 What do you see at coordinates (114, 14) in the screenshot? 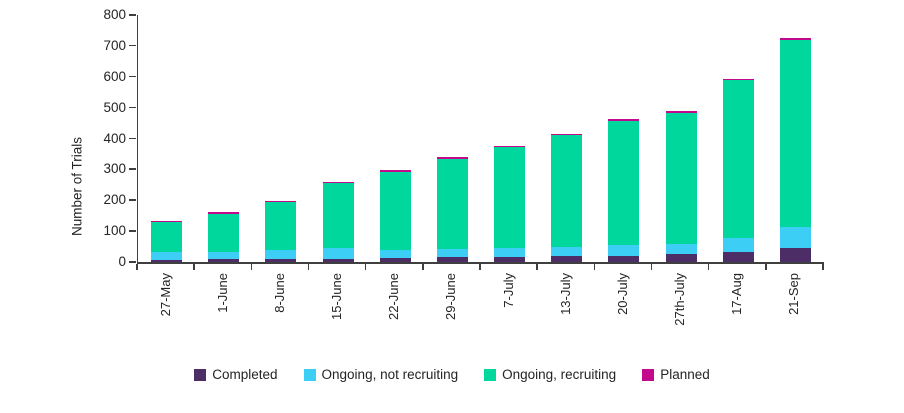
I see `y-tick-label: 800` at bounding box center [114, 14].